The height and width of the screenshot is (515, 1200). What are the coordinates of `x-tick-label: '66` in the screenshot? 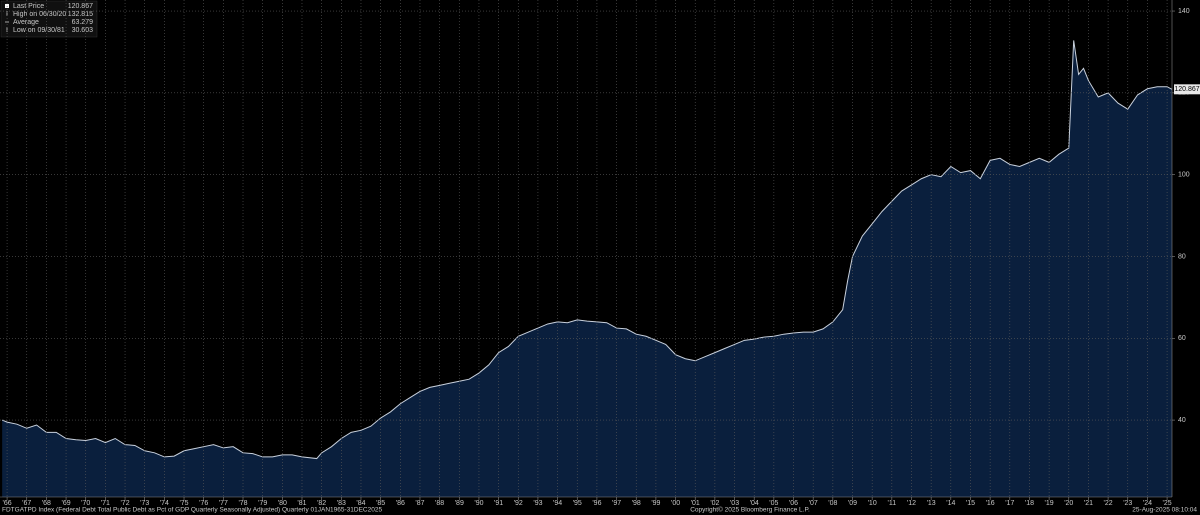 It's located at (7, 503).